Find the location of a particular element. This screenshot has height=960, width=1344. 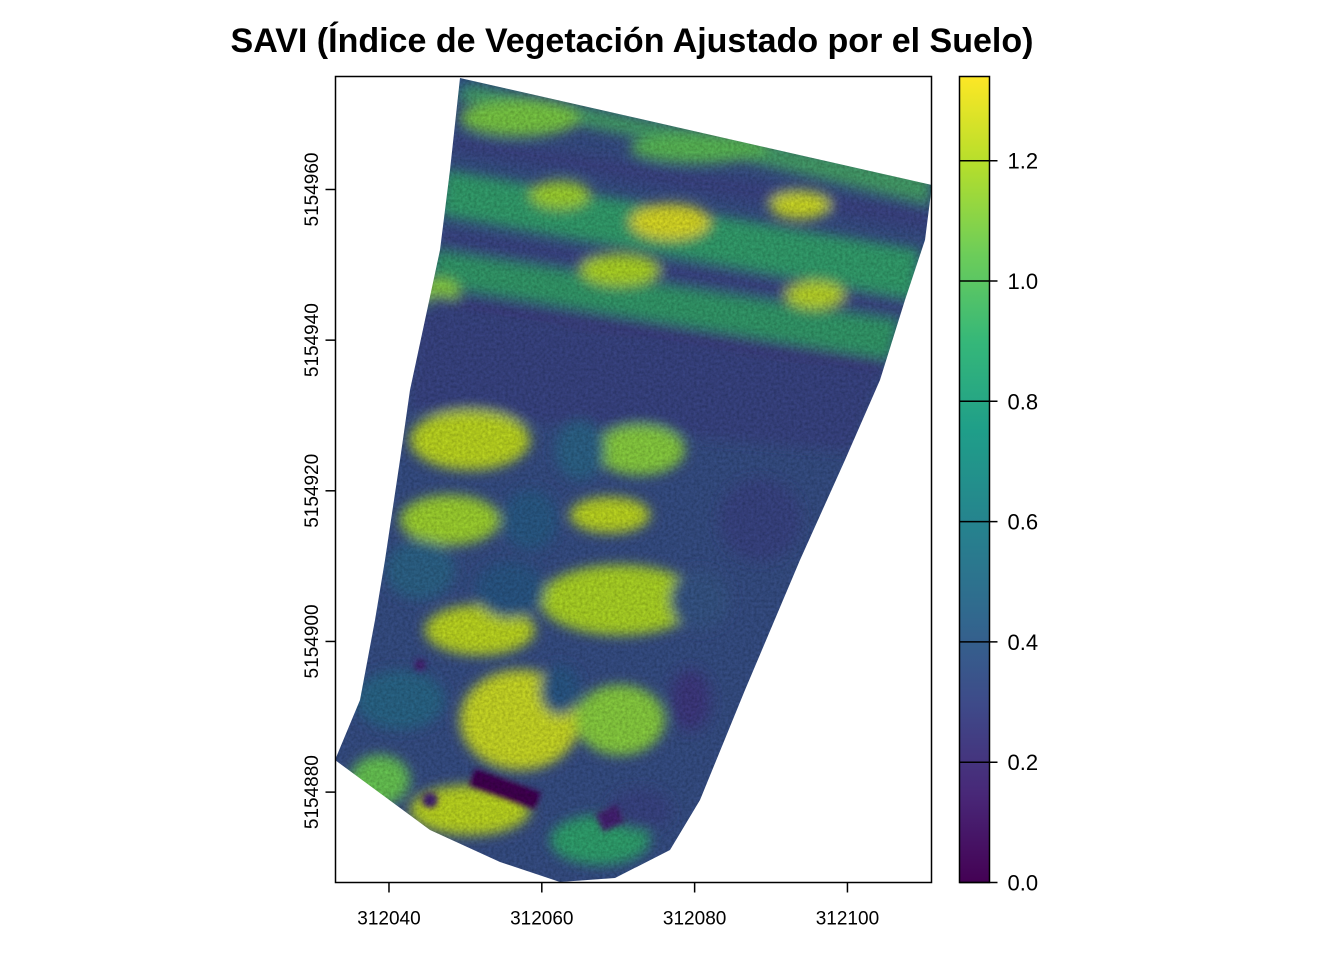

colorbar-tick-label: 0.0 is located at coordinates (1023, 883).